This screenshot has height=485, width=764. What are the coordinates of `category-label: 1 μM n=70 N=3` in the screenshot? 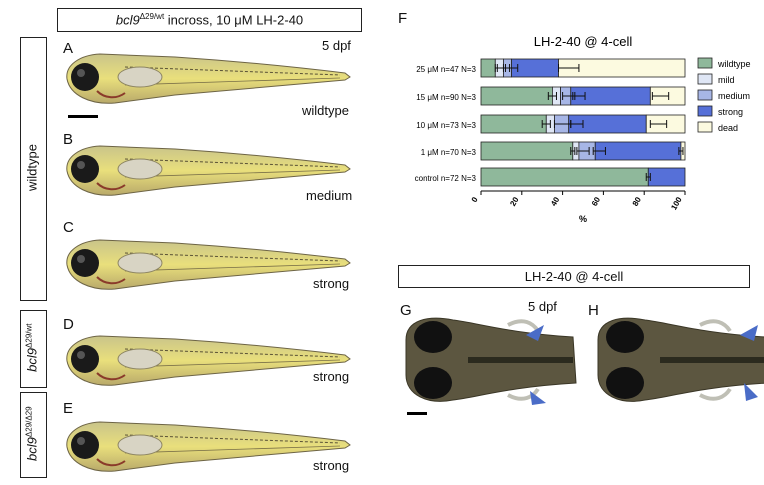 It's located at (449, 152).